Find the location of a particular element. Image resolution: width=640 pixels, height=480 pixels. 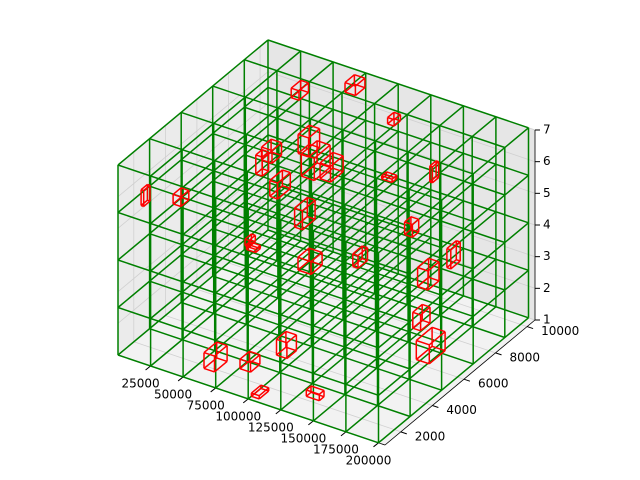

x-tick-label: 175000 is located at coordinates (336, 449).